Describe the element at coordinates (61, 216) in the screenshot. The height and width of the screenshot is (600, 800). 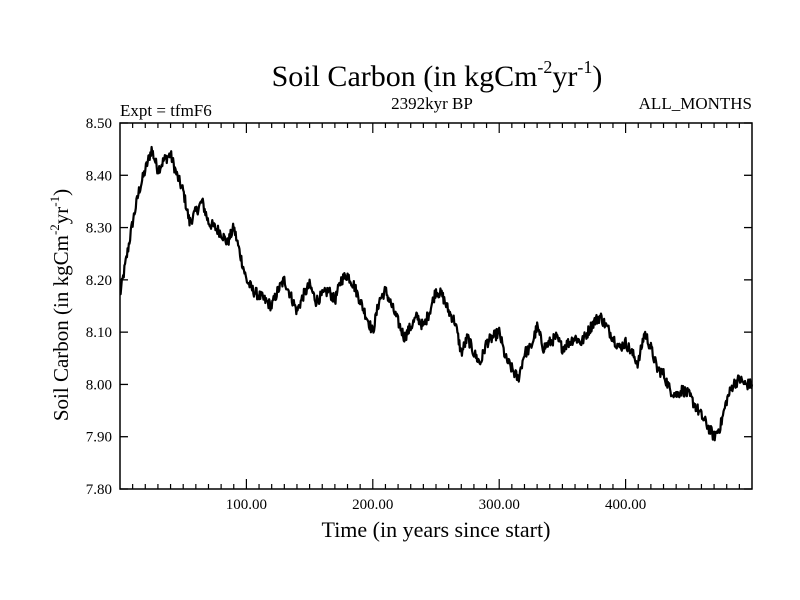
I see `ylabel-mid: yr` at that location.